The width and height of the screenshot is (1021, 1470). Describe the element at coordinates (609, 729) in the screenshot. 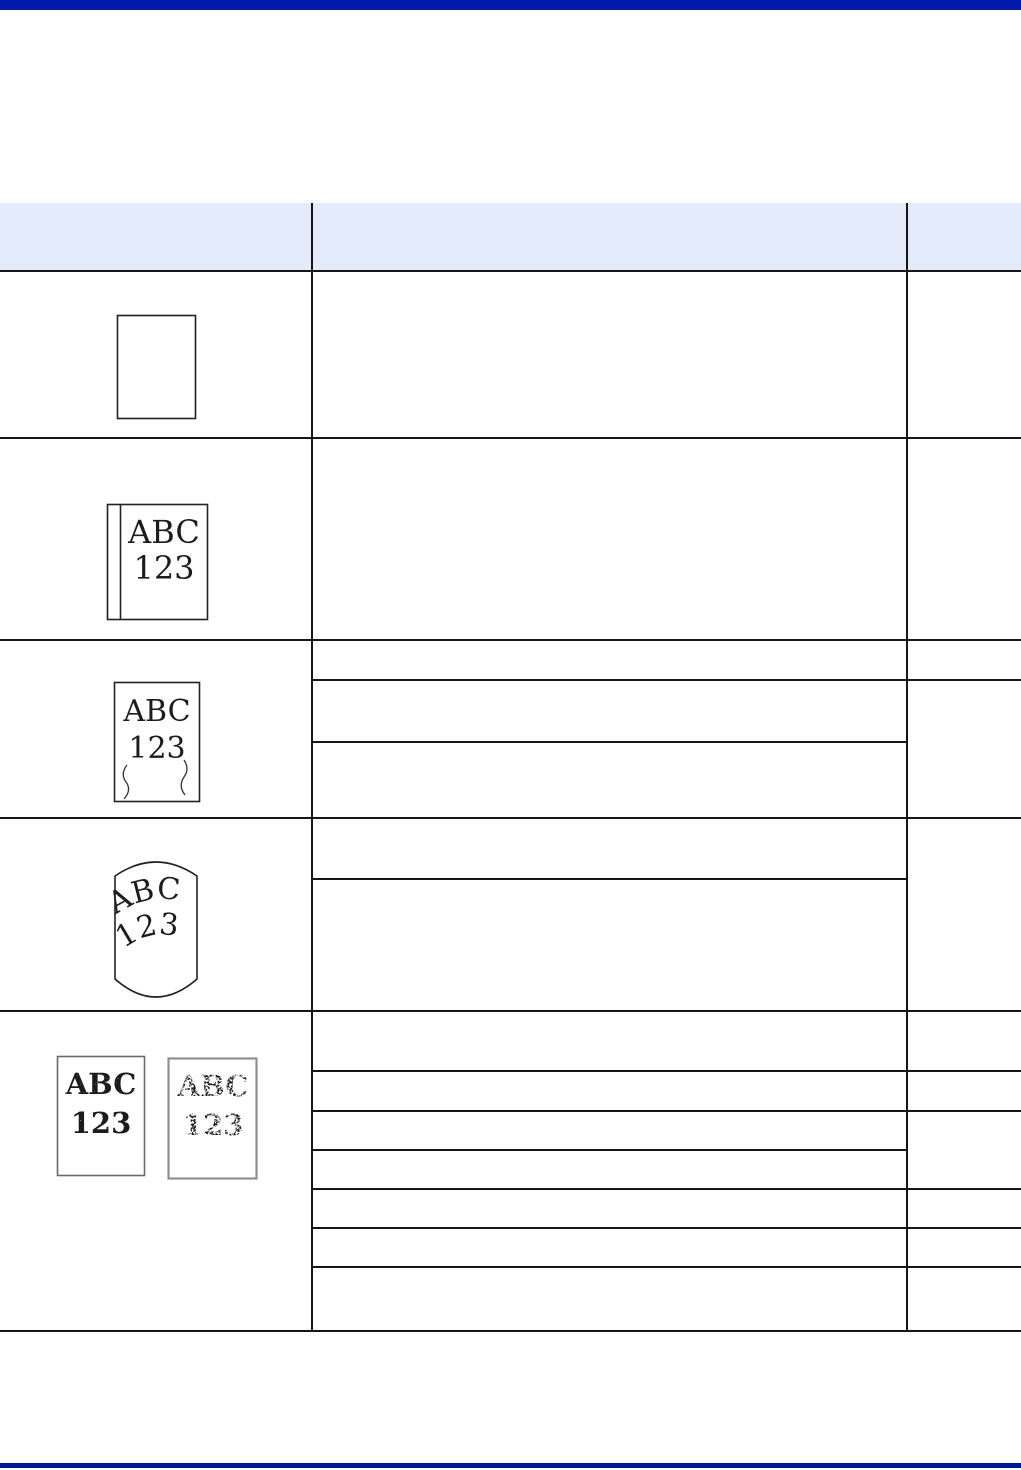

I see `description-cell-row3` at that location.